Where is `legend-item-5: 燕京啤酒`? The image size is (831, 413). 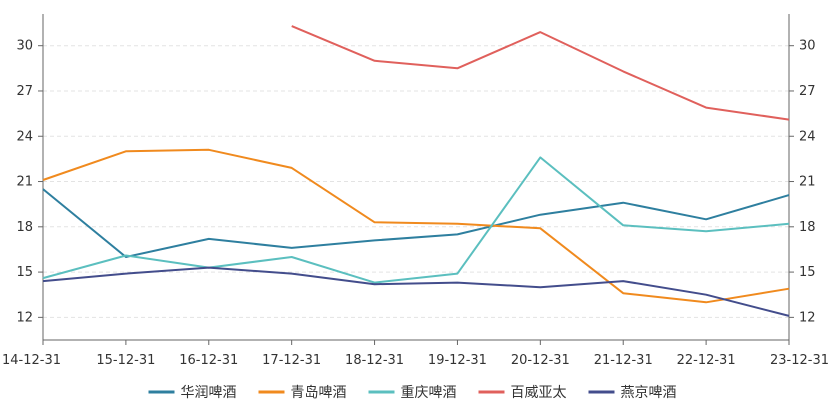
legend-item-5: 燕京啤酒 is located at coordinates (632, 393).